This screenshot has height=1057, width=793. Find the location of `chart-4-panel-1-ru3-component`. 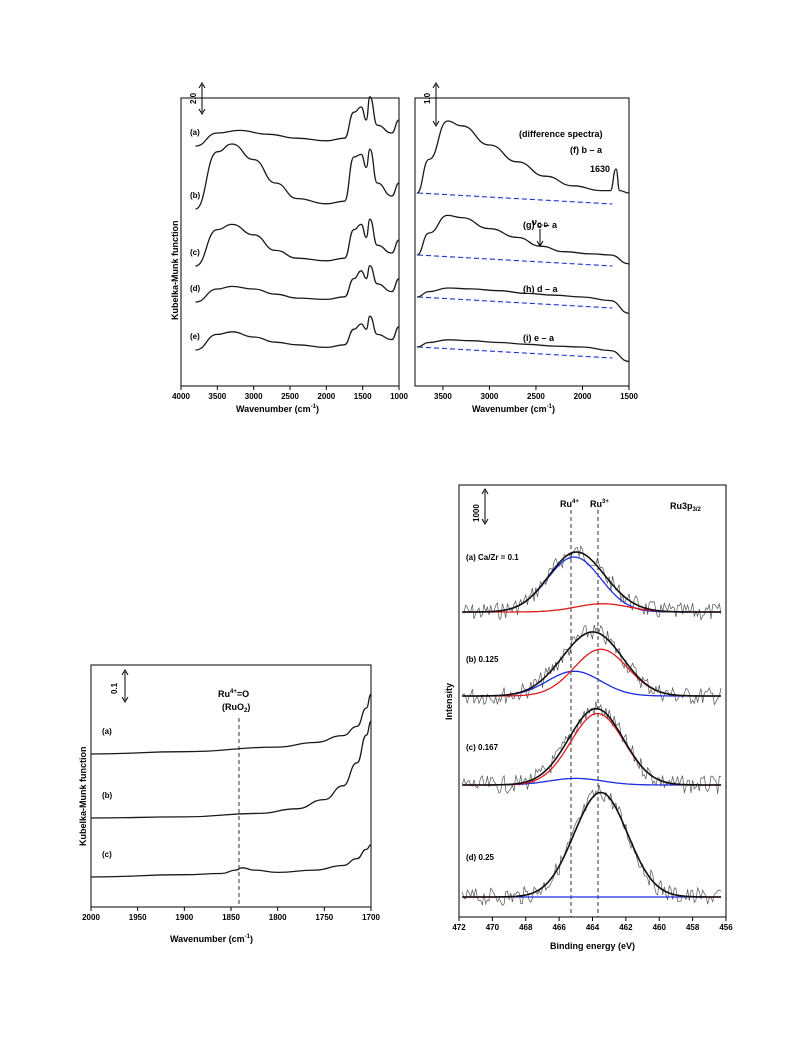

chart-4-panel-1-ru3-component is located at coordinates (591, 672).